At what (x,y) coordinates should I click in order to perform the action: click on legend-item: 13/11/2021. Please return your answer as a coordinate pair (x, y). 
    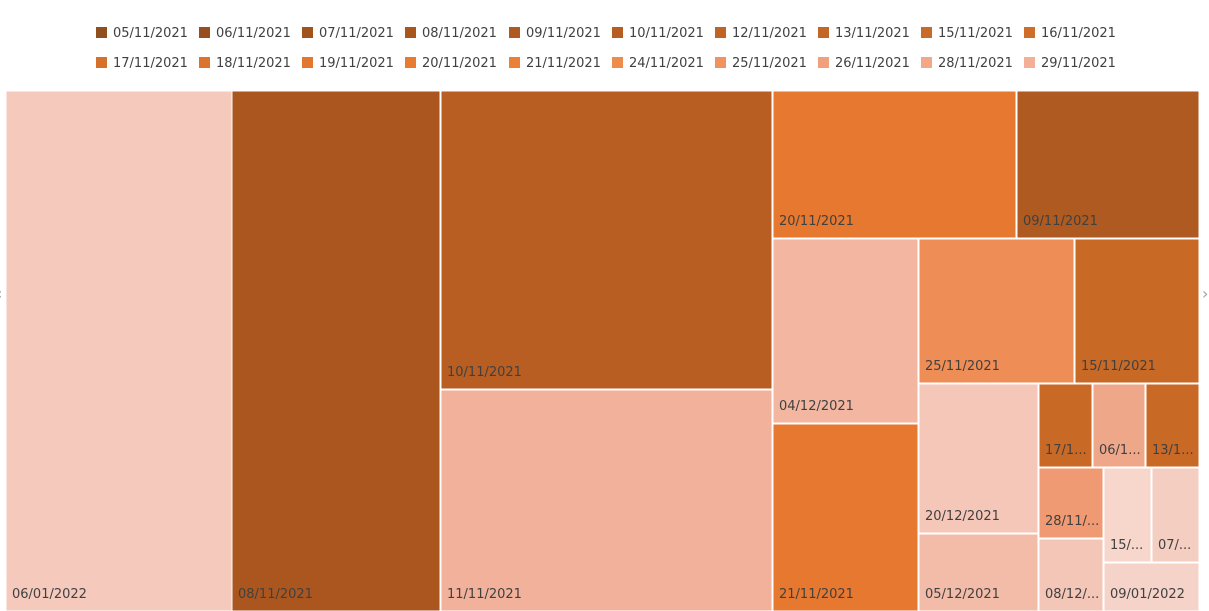
    Looking at the image, I should click on (864, 34).